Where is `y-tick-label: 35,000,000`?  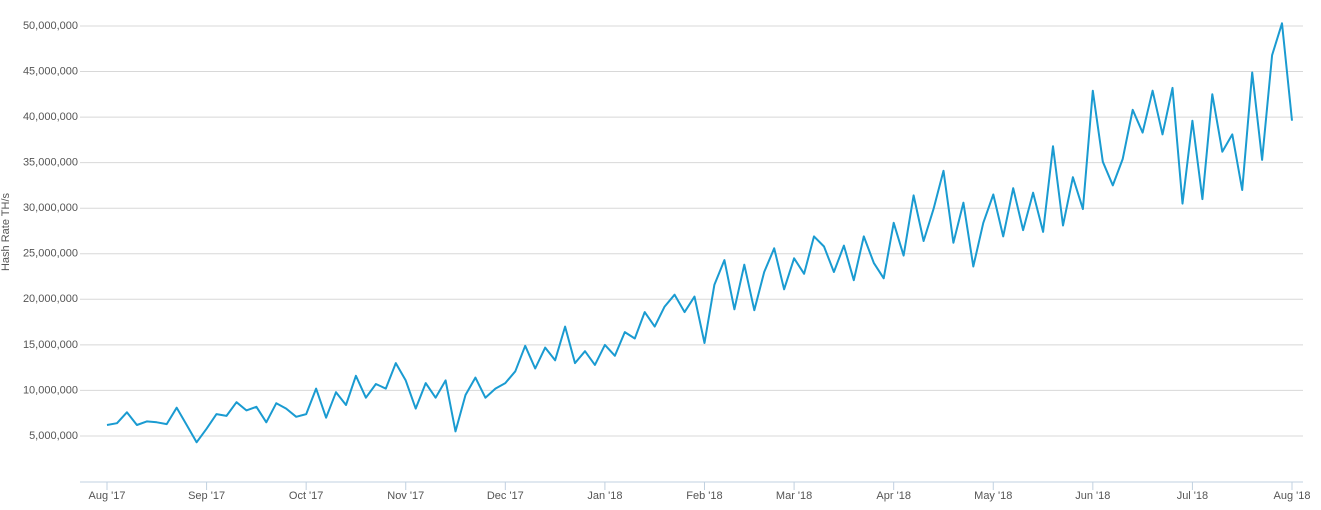 y-tick-label: 35,000,000 is located at coordinates (50, 163).